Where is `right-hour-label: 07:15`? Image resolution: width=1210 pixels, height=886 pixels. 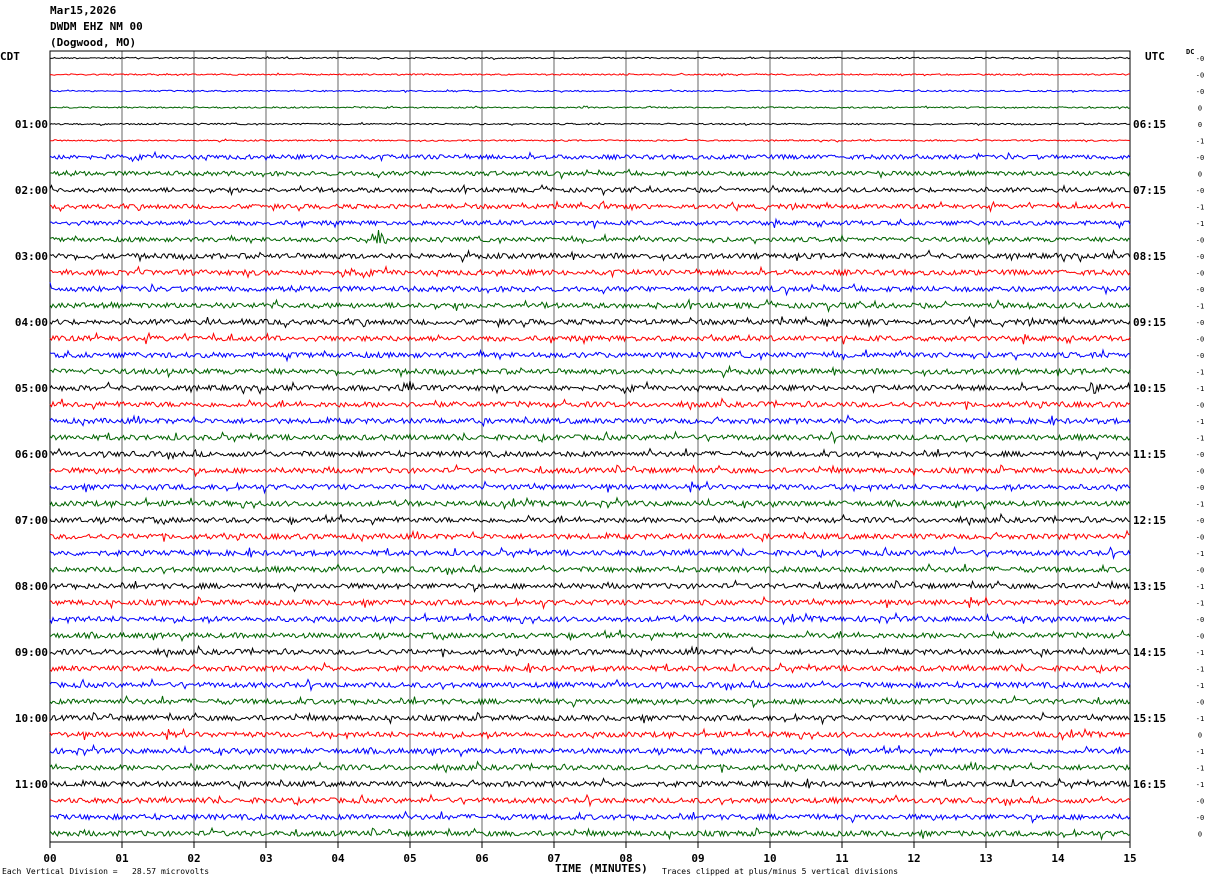 right-hour-label: 07:15 is located at coordinates (1149, 190).